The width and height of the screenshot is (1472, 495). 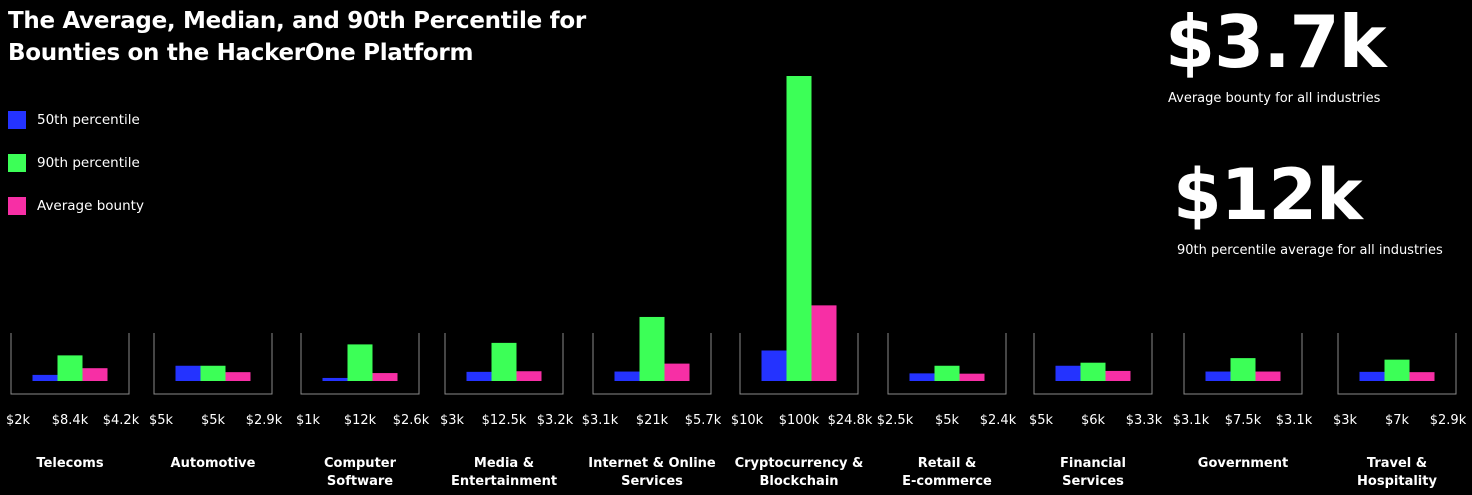 I want to click on value-label-0-2: $4.2k, so click(x=121, y=420).